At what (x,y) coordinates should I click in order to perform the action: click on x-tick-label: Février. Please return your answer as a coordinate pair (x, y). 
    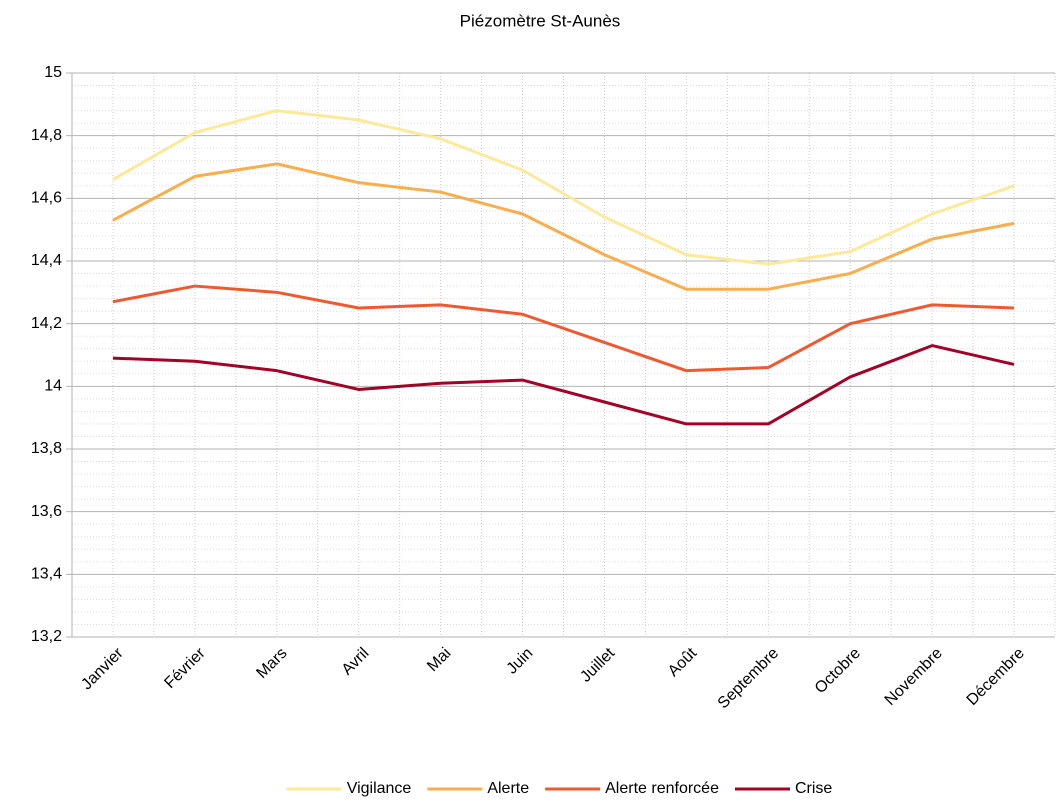
    Looking at the image, I should click on (185, 668).